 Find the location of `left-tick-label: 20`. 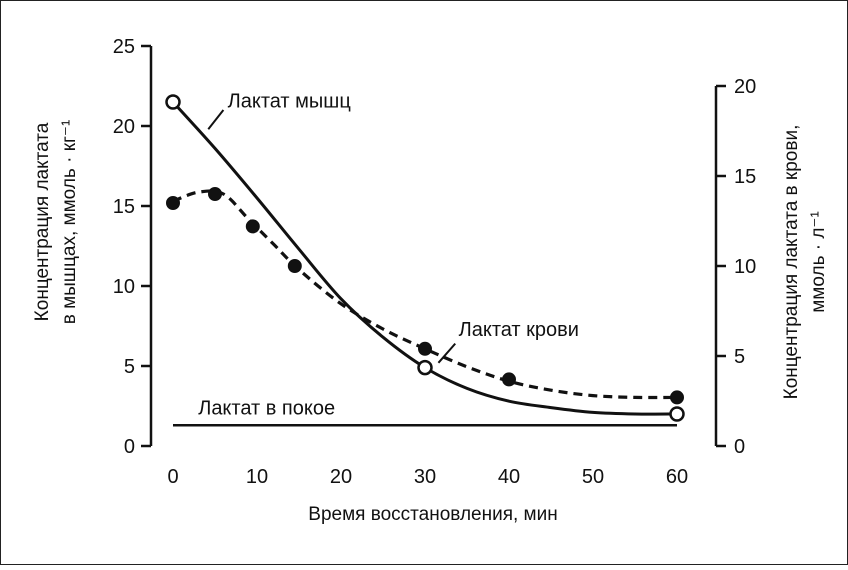

left-tick-label: 20 is located at coordinates (124, 127).